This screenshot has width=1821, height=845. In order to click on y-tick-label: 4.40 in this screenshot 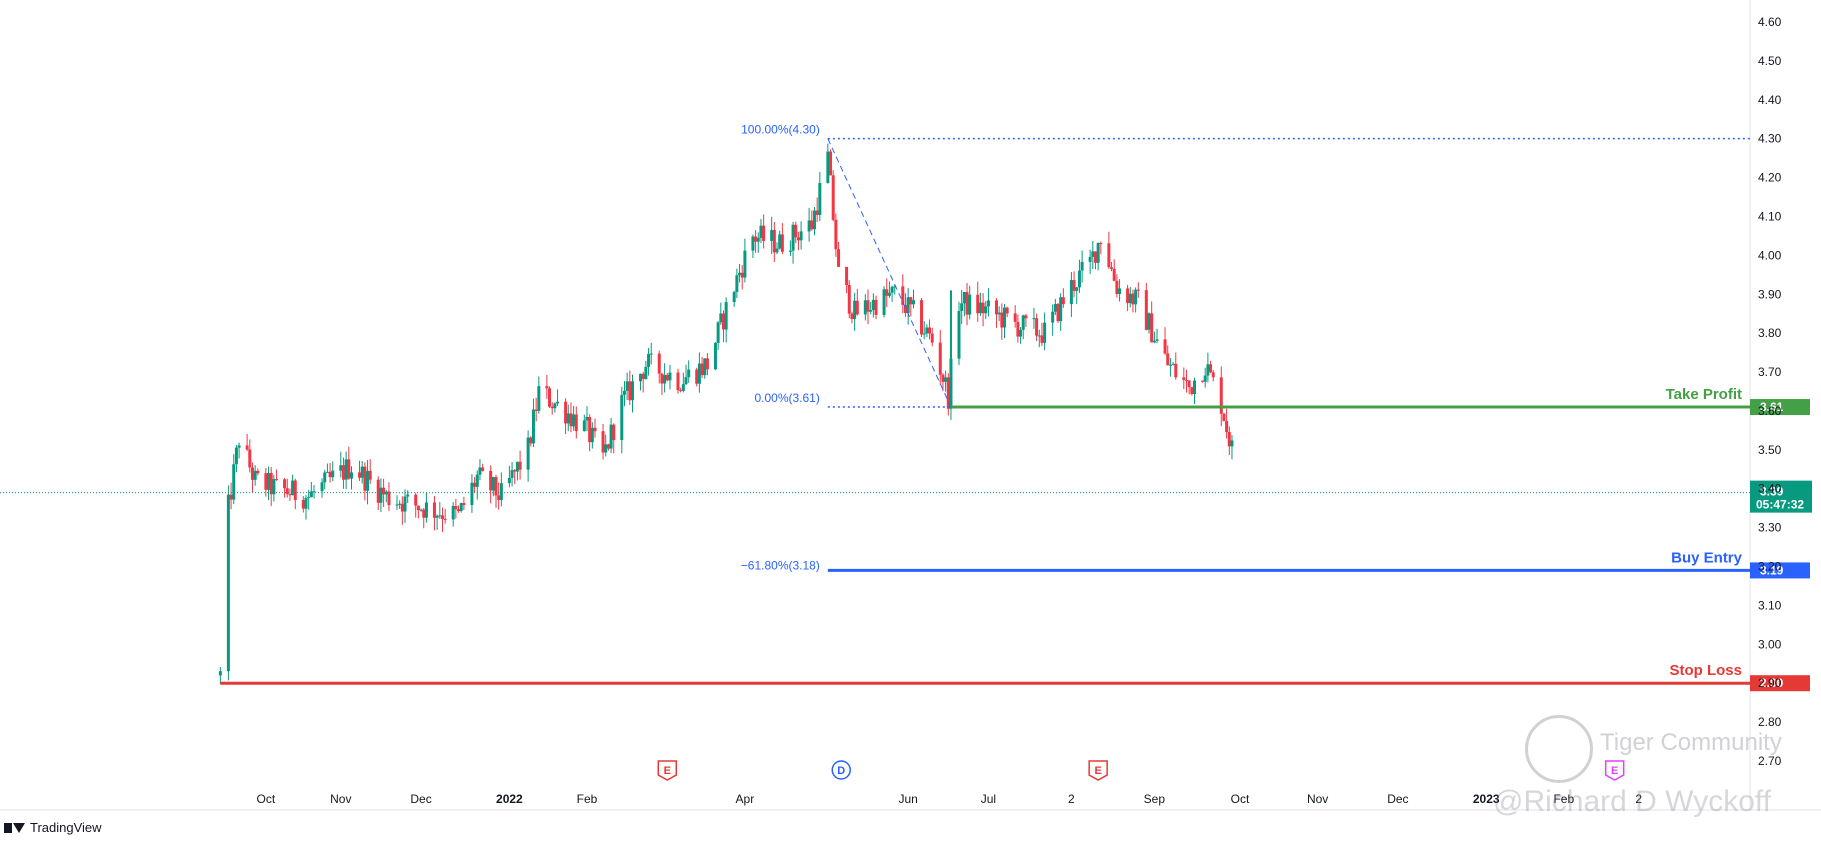, I will do `click(1770, 100)`.